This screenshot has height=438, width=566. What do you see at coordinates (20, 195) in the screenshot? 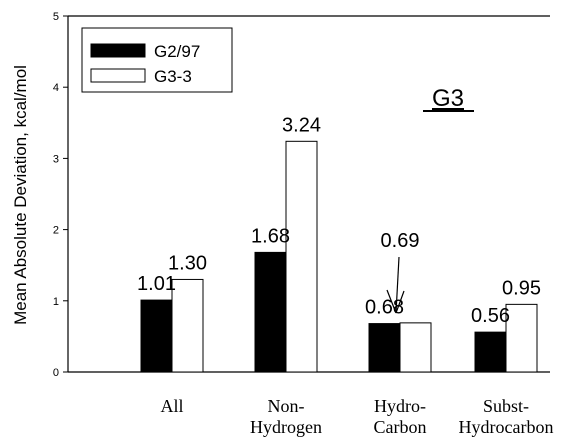
I see `y-axis-label: Mean Absolute Deviation, kcal/mol` at bounding box center [20, 195].